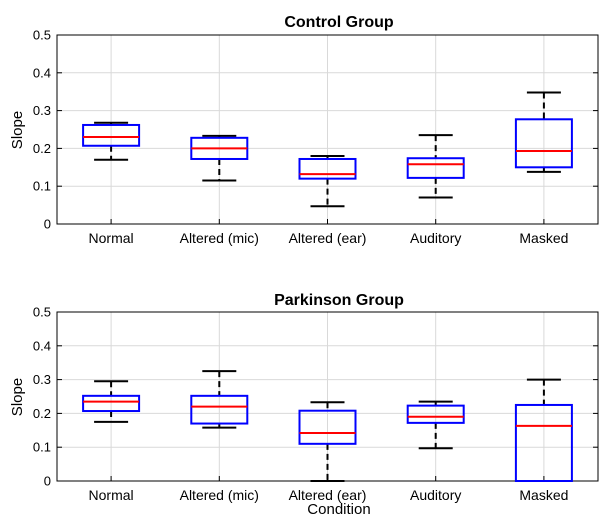  What do you see at coordinates (338, 509) in the screenshot?
I see `x-axis-label: Condition` at bounding box center [338, 509].